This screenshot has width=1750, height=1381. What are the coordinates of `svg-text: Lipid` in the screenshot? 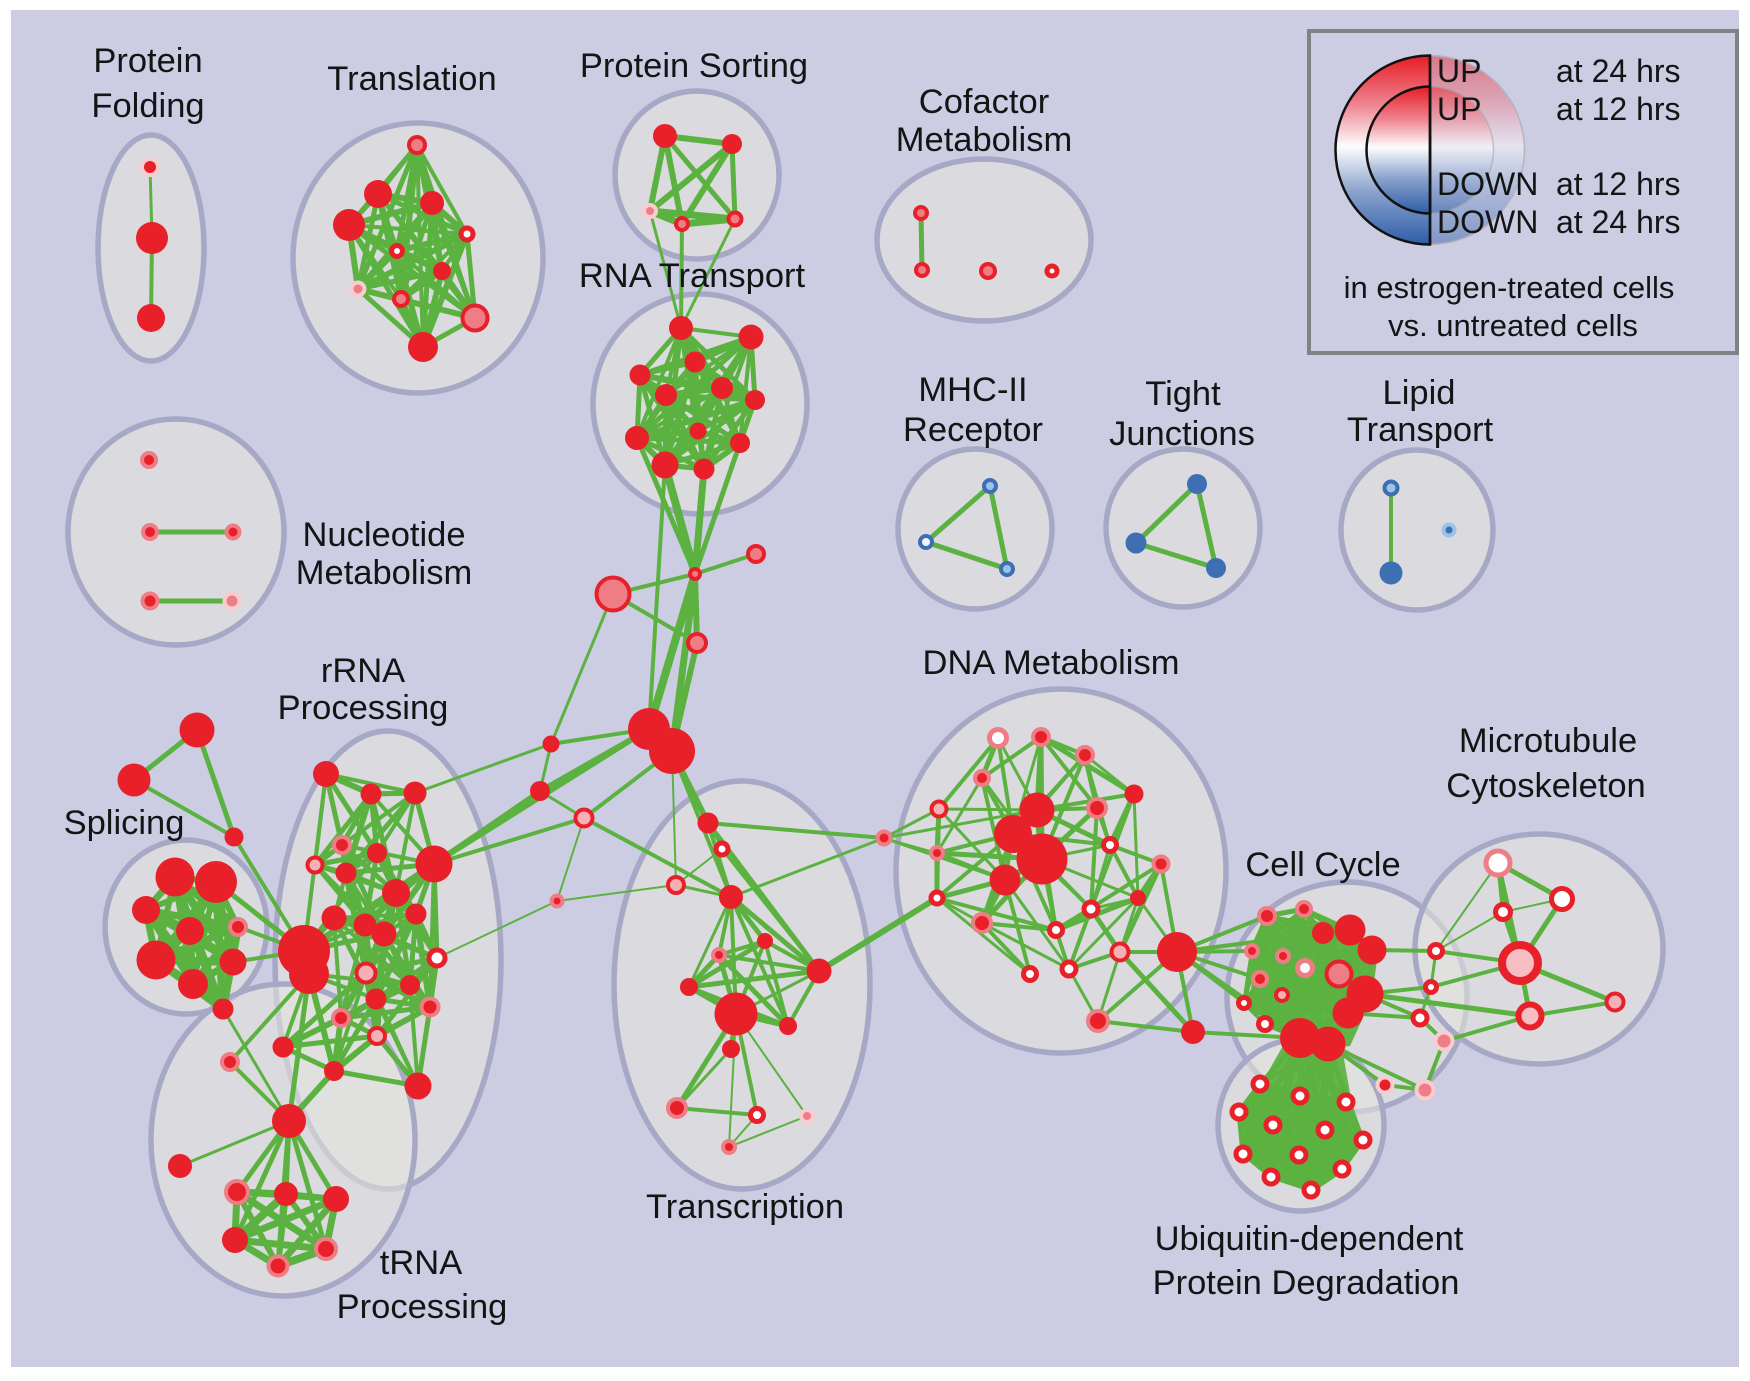 It's located at (1419, 393).